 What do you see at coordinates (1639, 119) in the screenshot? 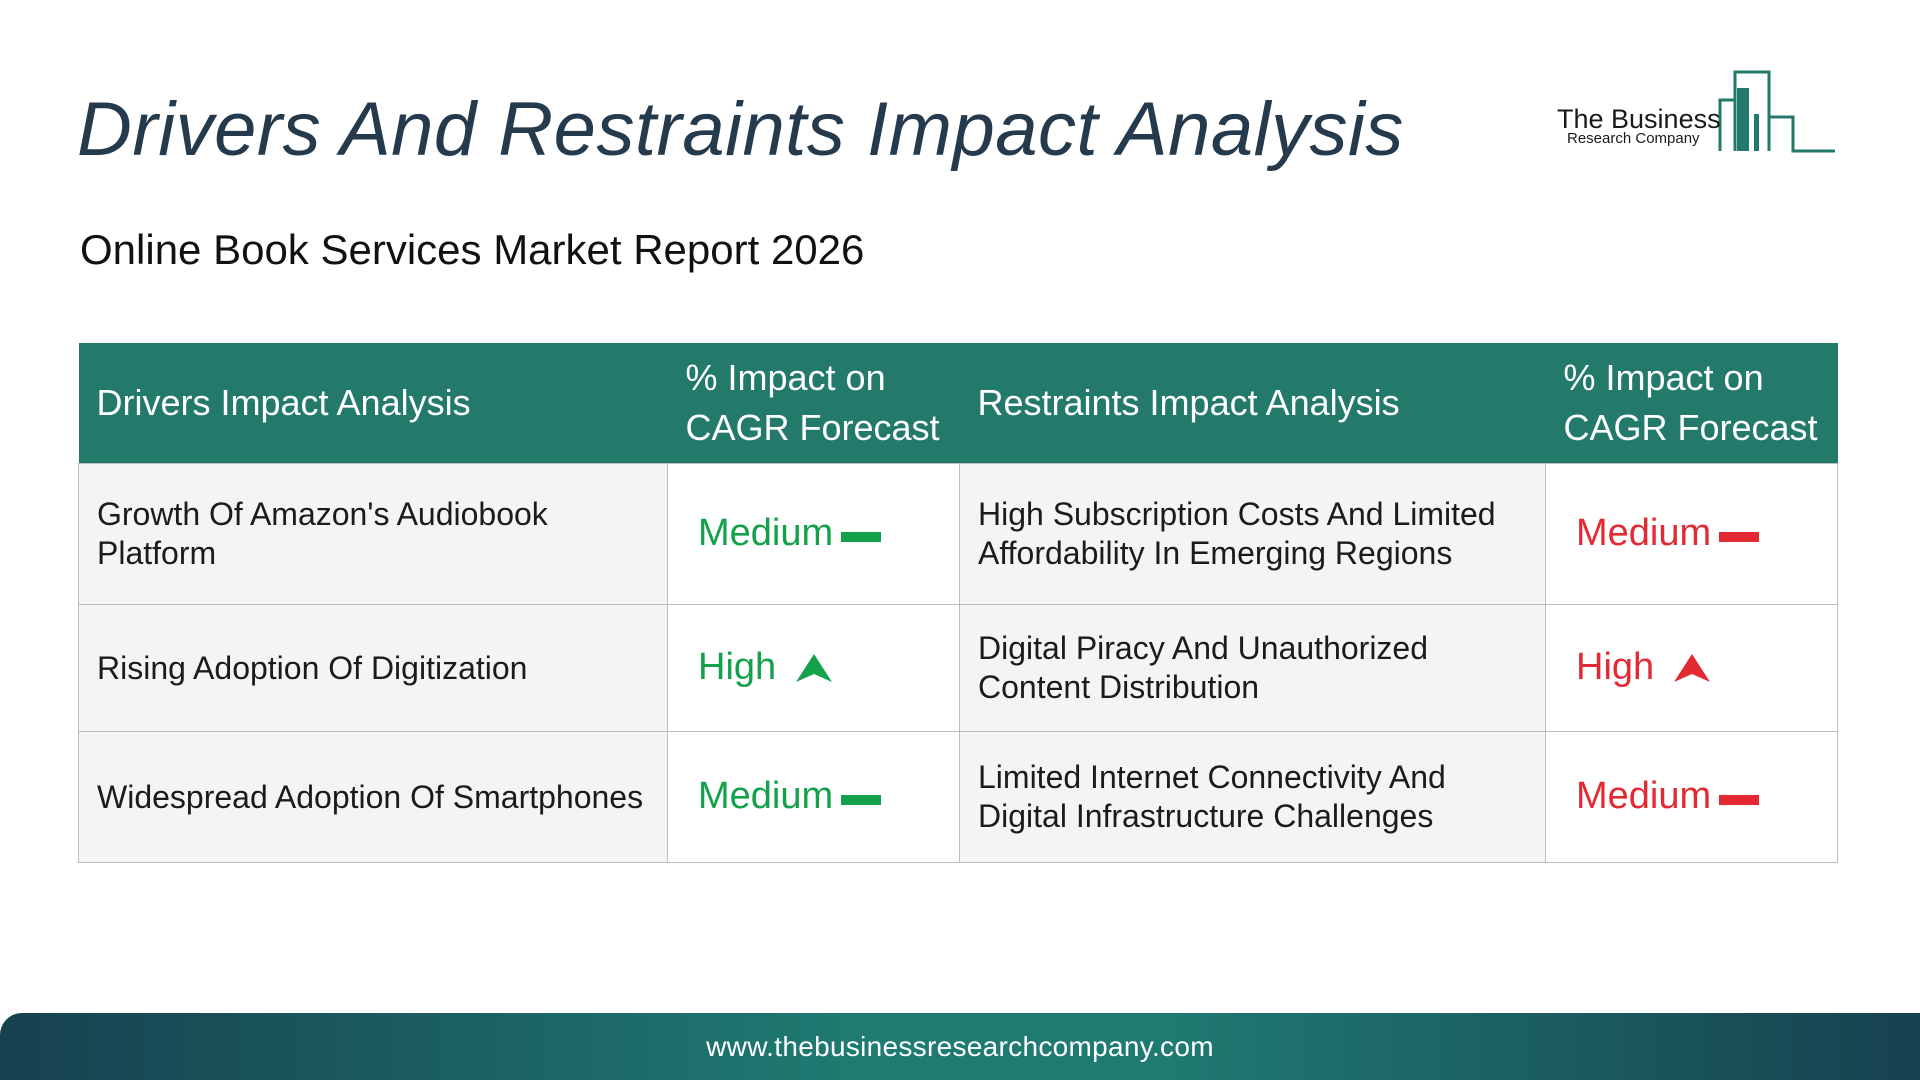
I see `logo-name: The Business` at bounding box center [1639, 119].